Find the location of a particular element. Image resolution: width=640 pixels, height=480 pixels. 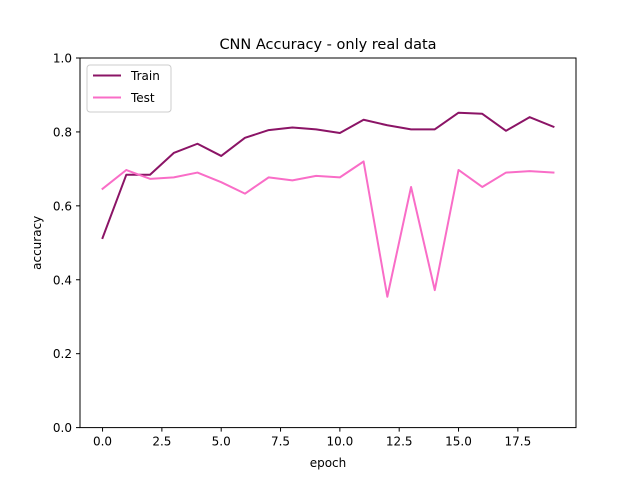

y-tick-label: 0.4 is located at coordinates (62, 280).